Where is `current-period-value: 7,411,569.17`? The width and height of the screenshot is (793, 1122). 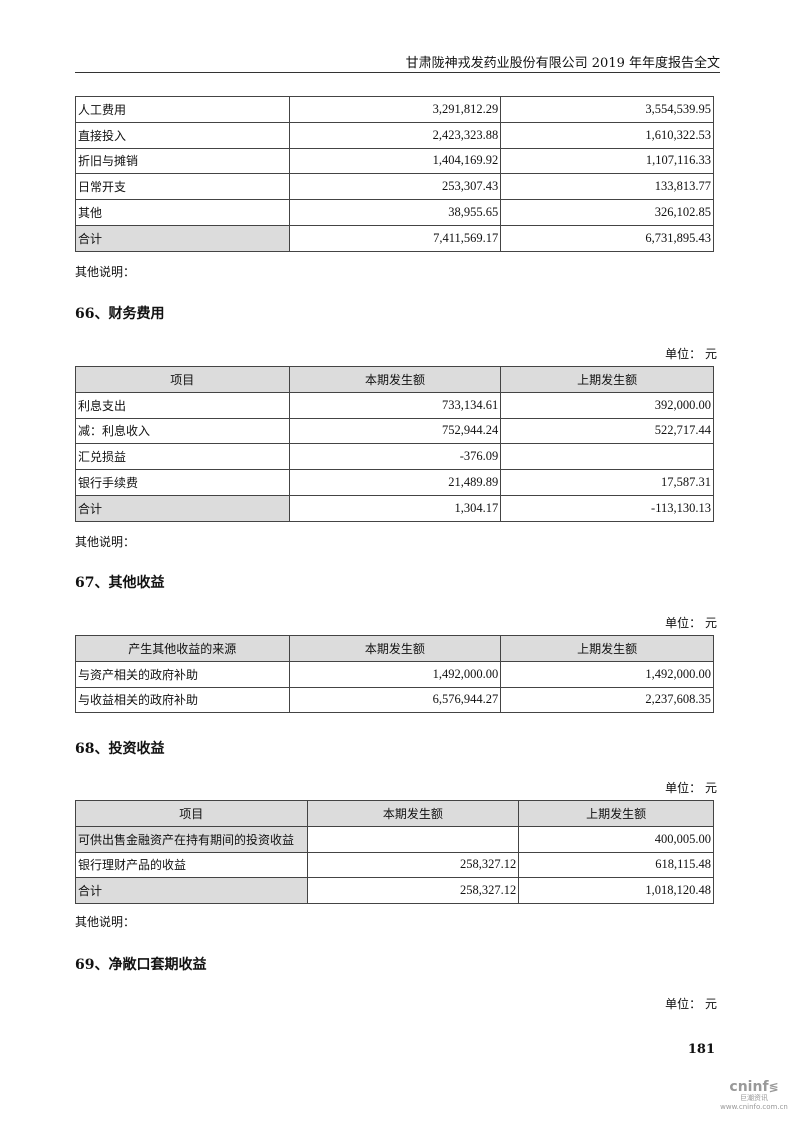 current-period-value: 7,411,569.17 is located at coordinates (395, 238).